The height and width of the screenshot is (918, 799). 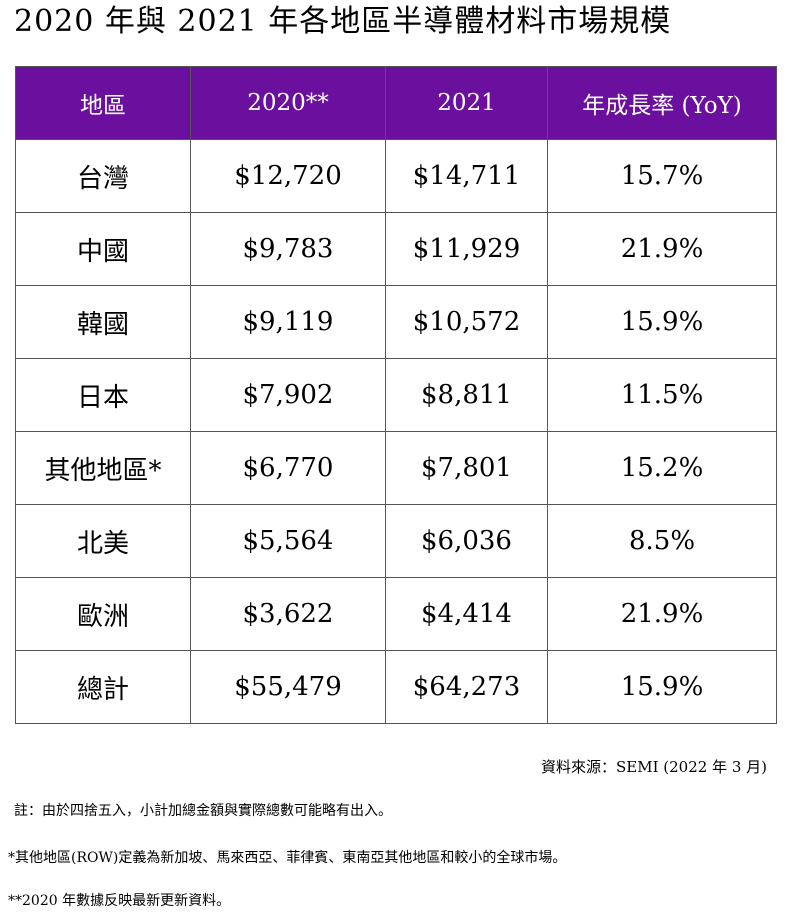 I want to click on region-cell: 台灣, so click(x=103, y=176).